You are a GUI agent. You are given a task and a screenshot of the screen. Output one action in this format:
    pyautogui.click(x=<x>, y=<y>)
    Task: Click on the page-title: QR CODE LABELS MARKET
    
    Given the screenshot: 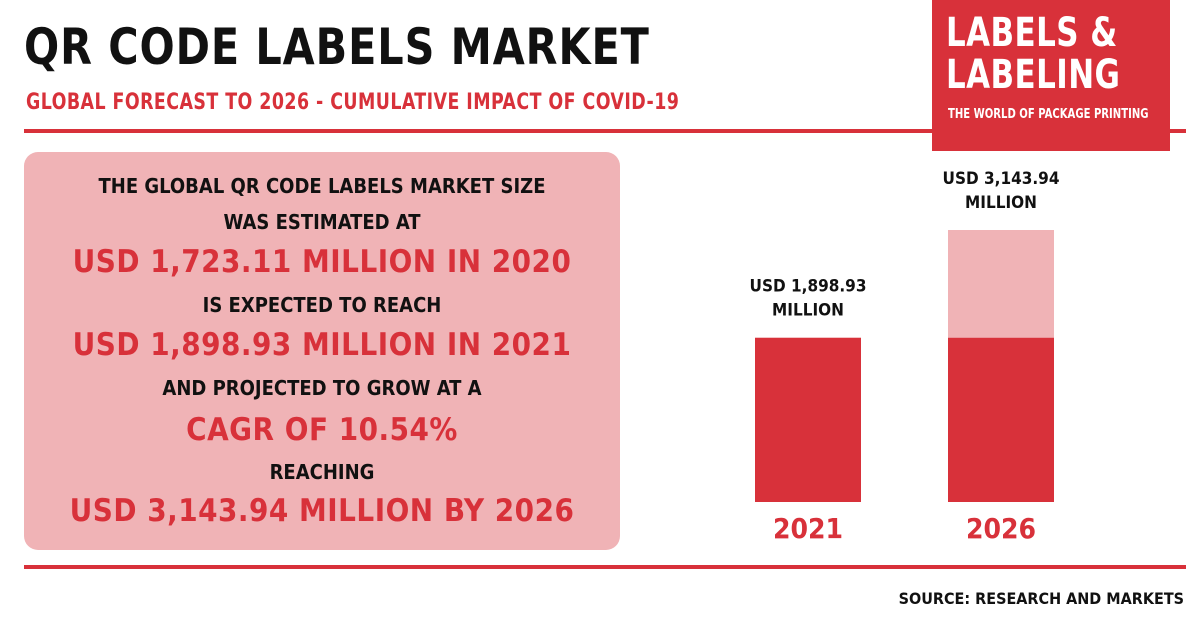 What is the action you would take?
    pyautogui.click(x=337, y=47)
    